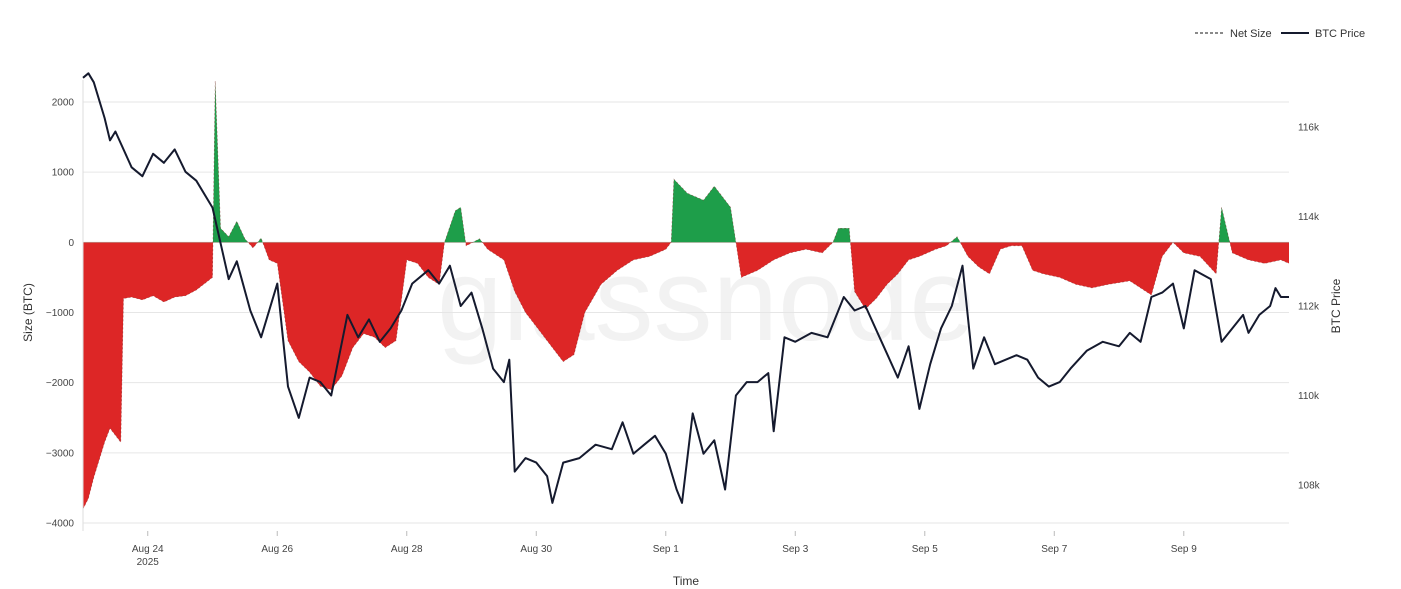  I want to click on right-tick-label: 116k, so click(1309, 128).